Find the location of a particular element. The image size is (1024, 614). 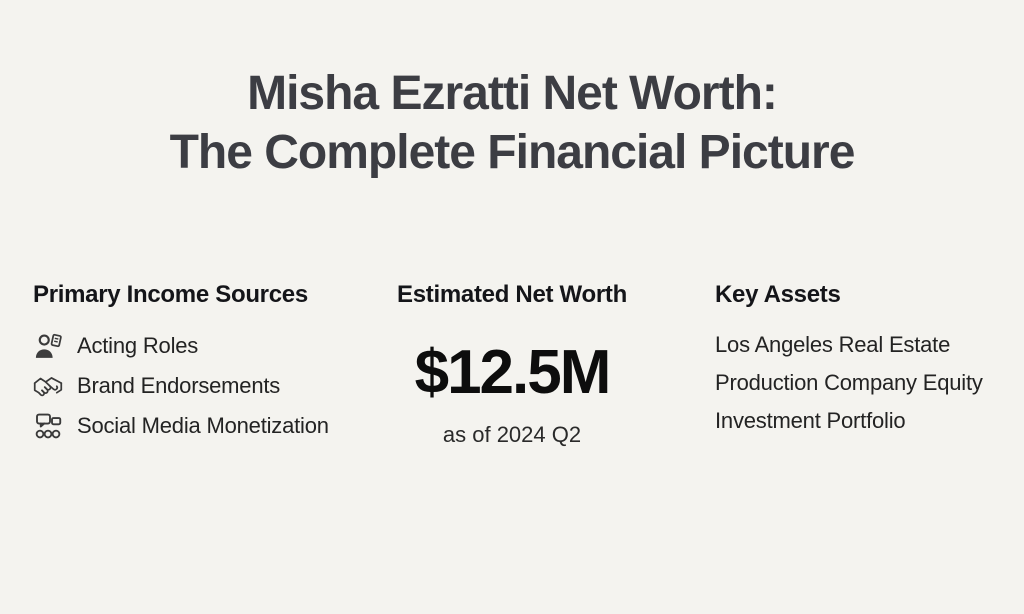

list-item-acting-roles: Acting Roles is located at coordinates (193, 346).